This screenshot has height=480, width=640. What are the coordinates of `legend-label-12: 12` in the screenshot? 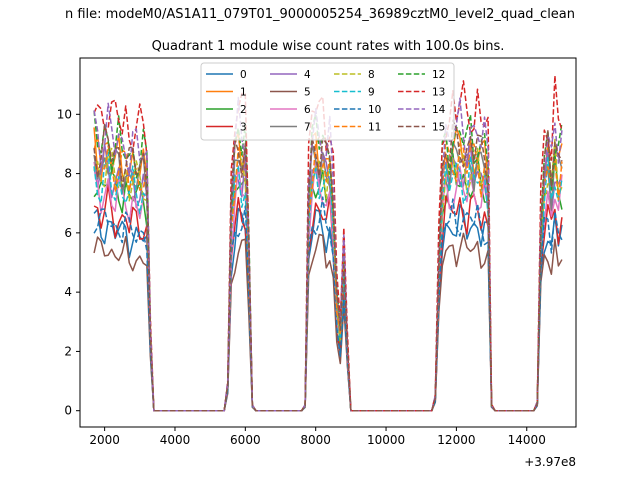 It's located at (438, 75).